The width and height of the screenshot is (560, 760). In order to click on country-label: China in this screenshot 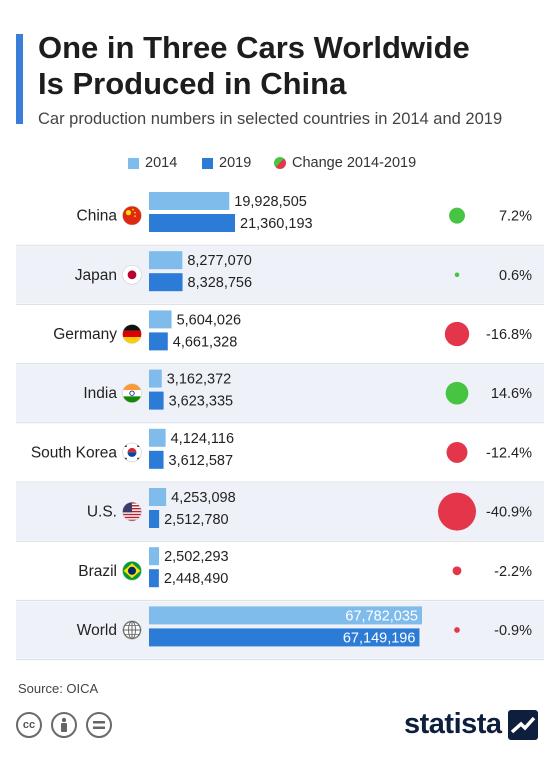, I will do `click(97, 216)`.